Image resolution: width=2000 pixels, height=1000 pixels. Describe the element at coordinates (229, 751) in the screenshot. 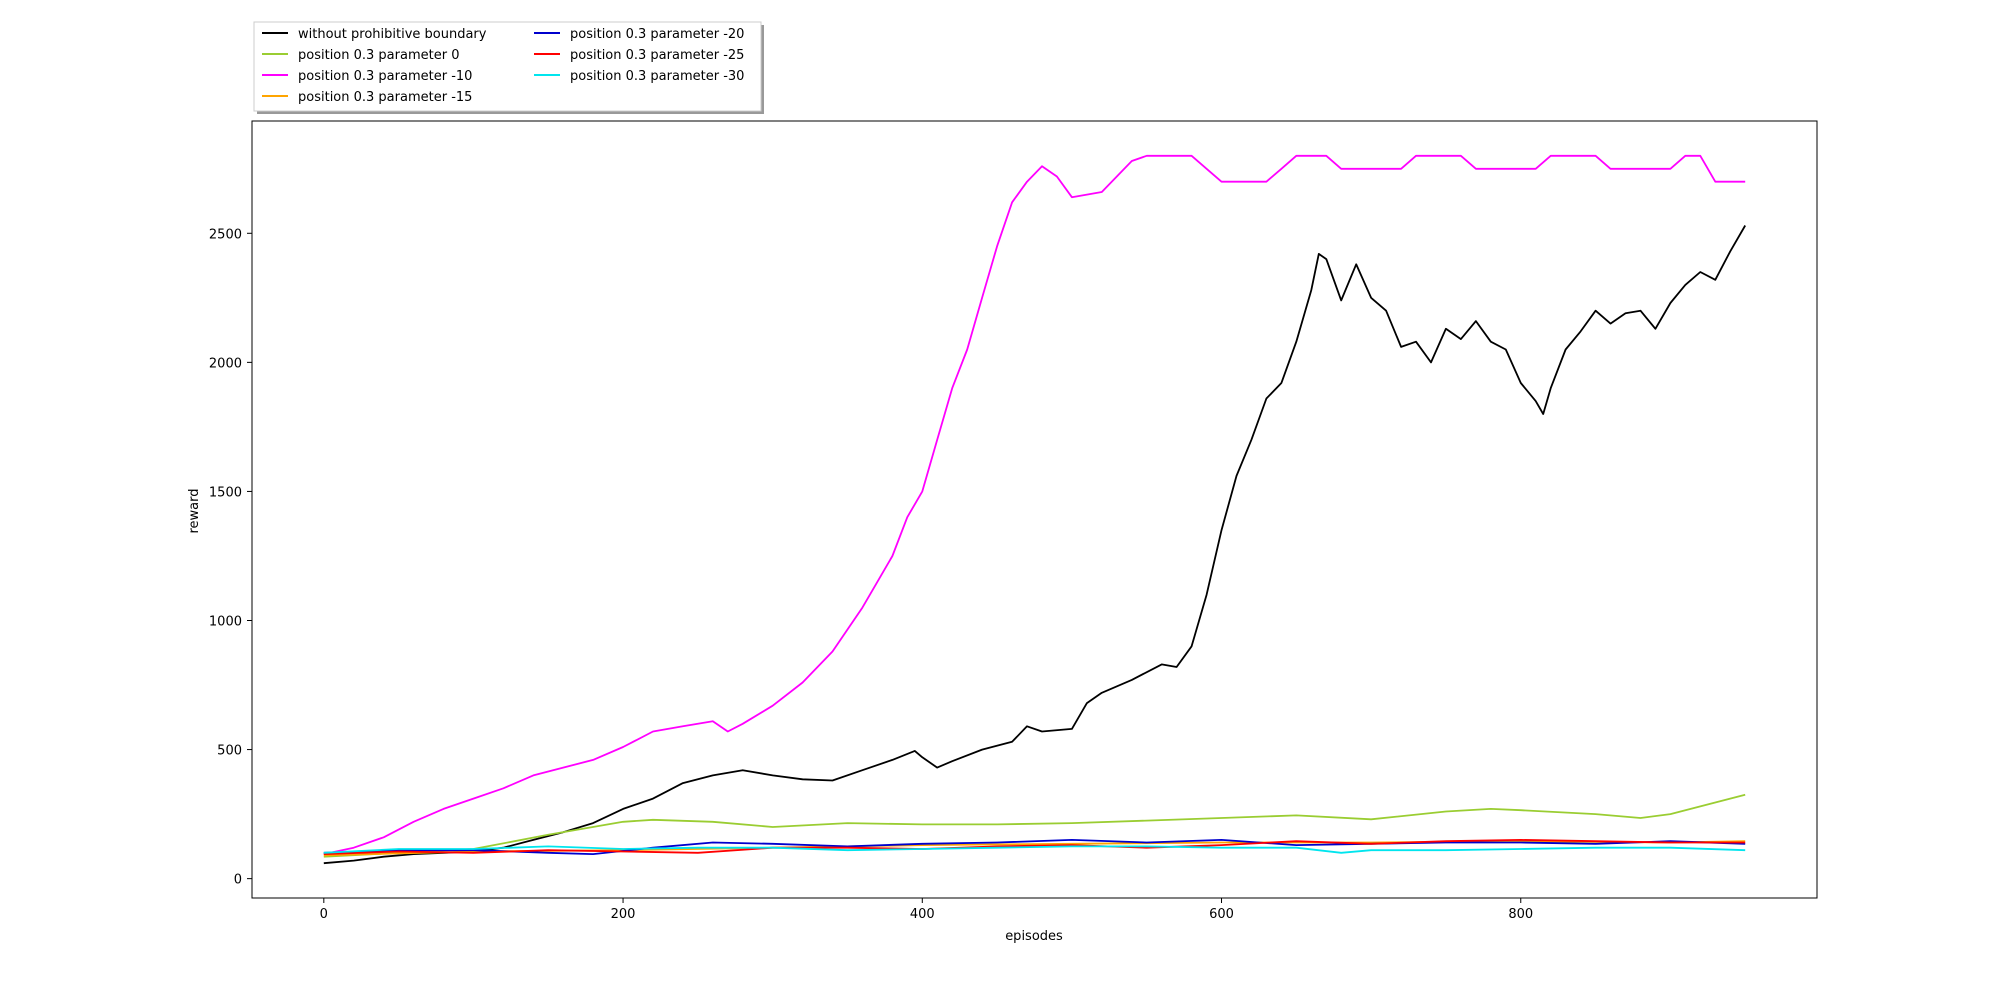

I see `y-tick-label: 500` at that location.